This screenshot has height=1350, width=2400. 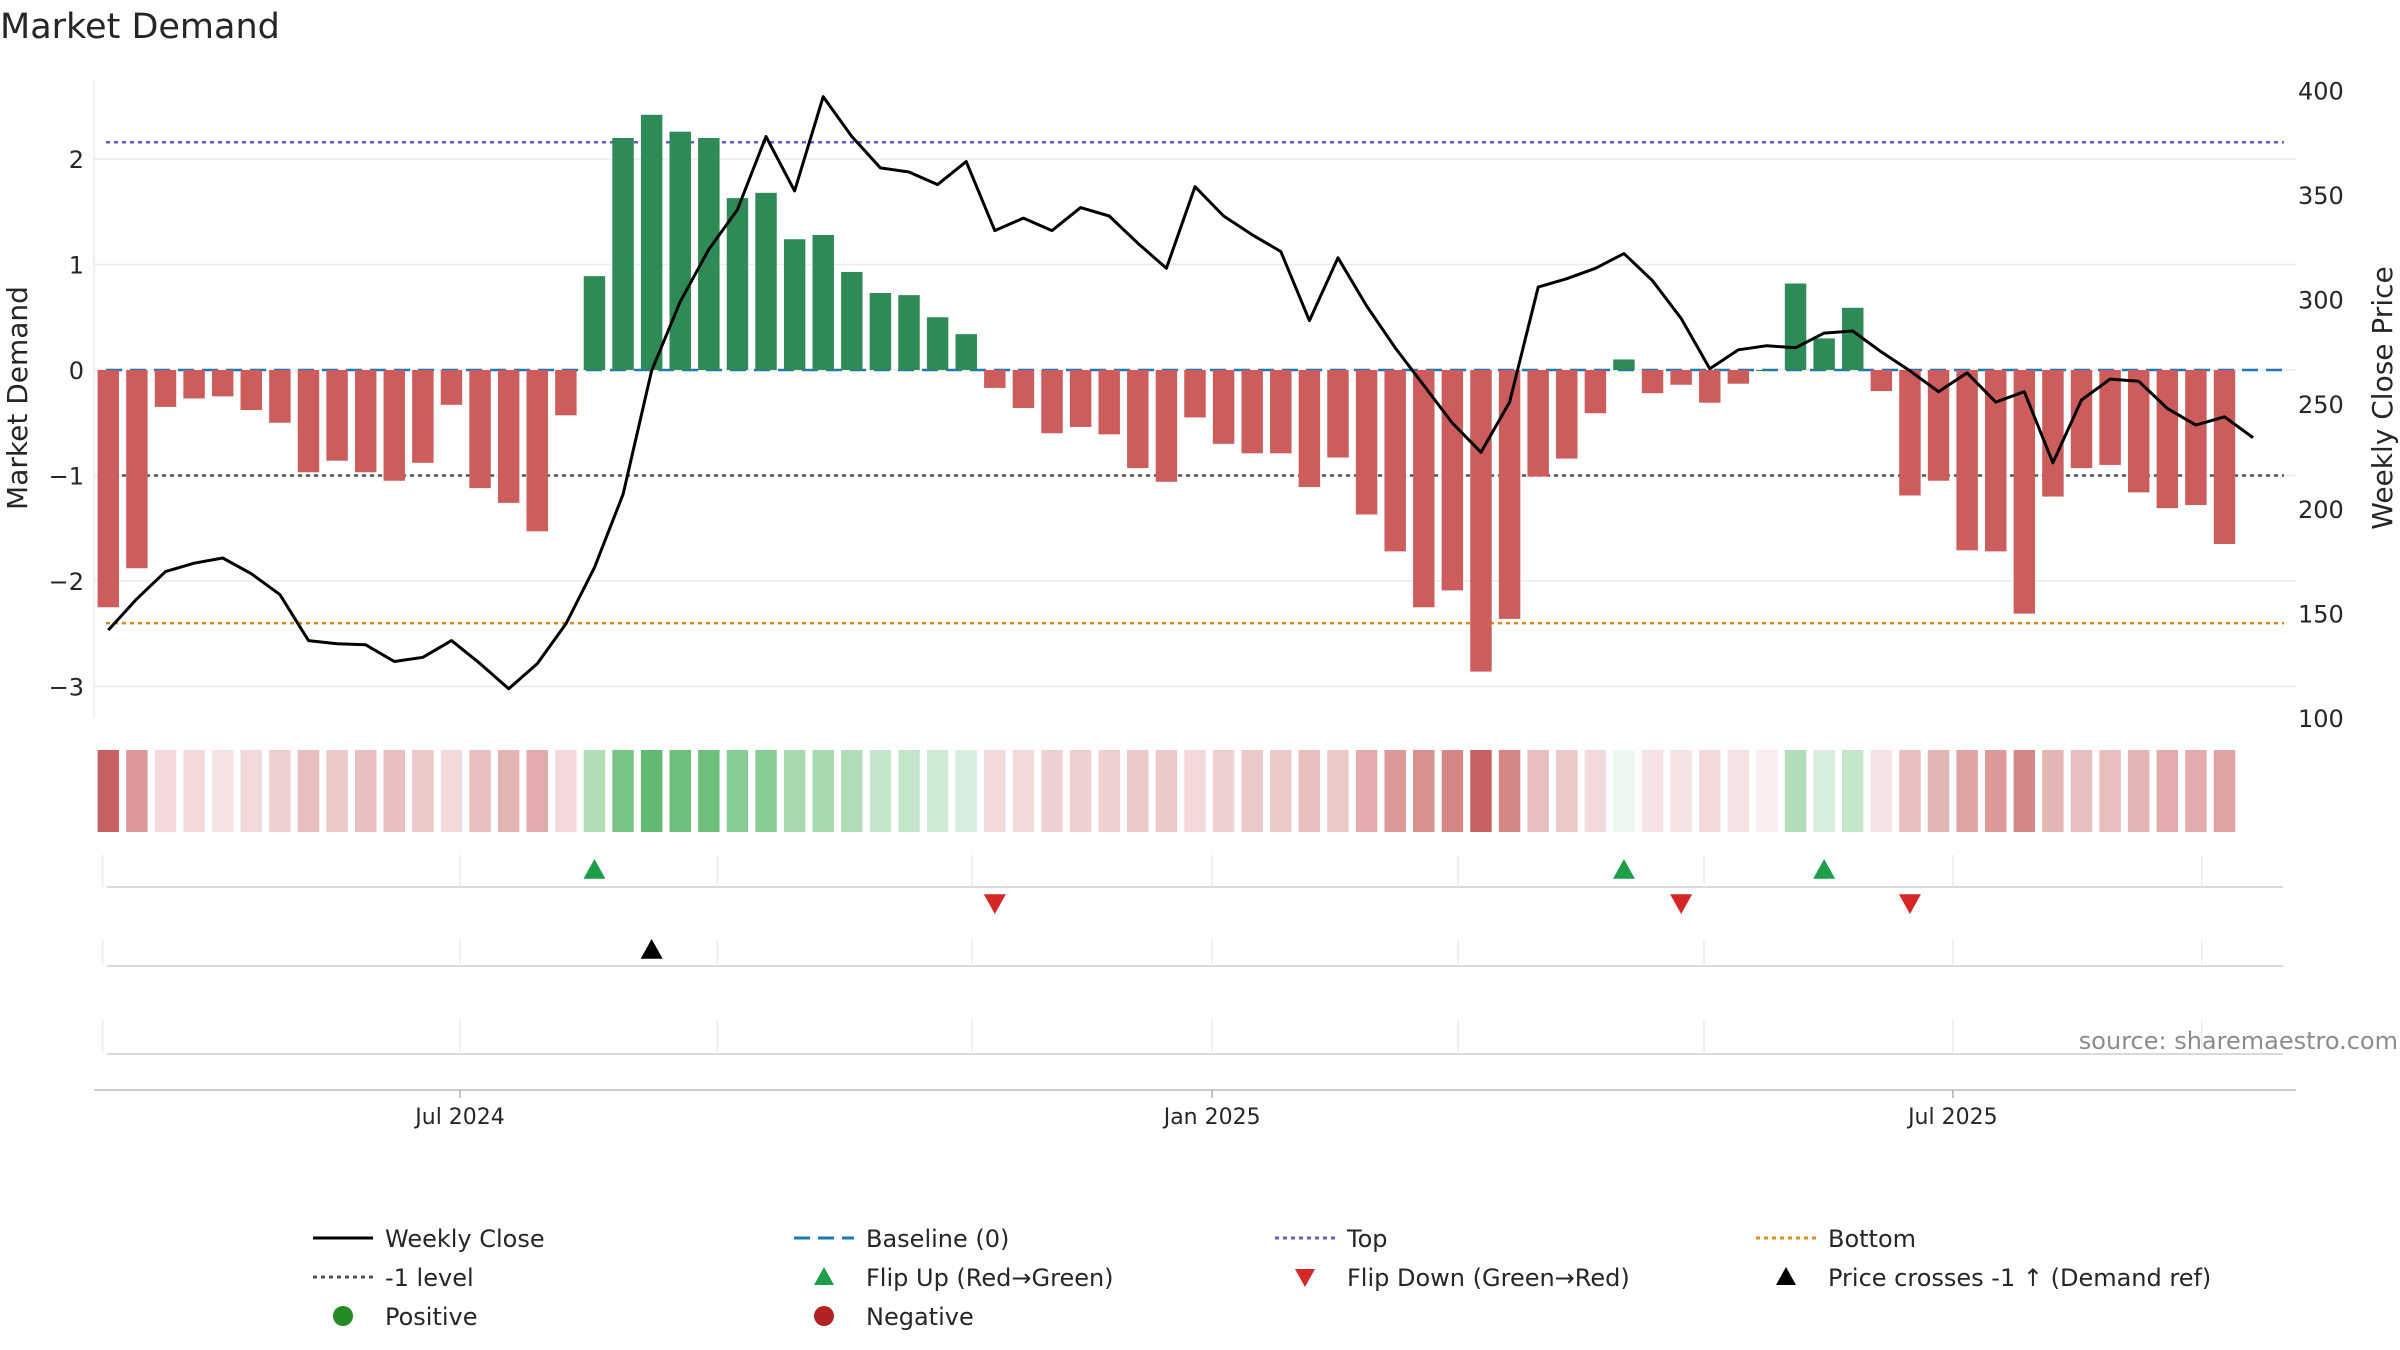 I want to click on legend-label-weekly_close: Weekly Close, so click(x=465, y=1239).